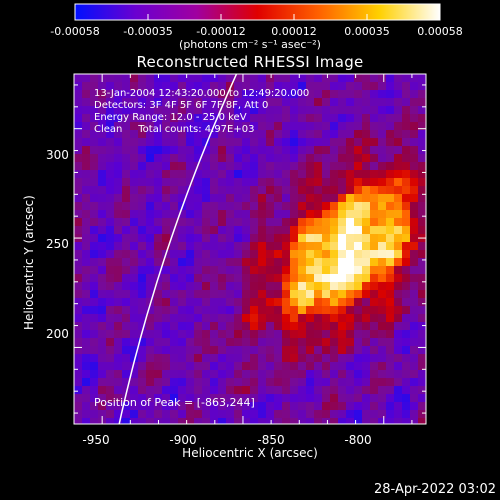  I want to click on colorbar-tick-label: -0.00035, so click(148, 31).